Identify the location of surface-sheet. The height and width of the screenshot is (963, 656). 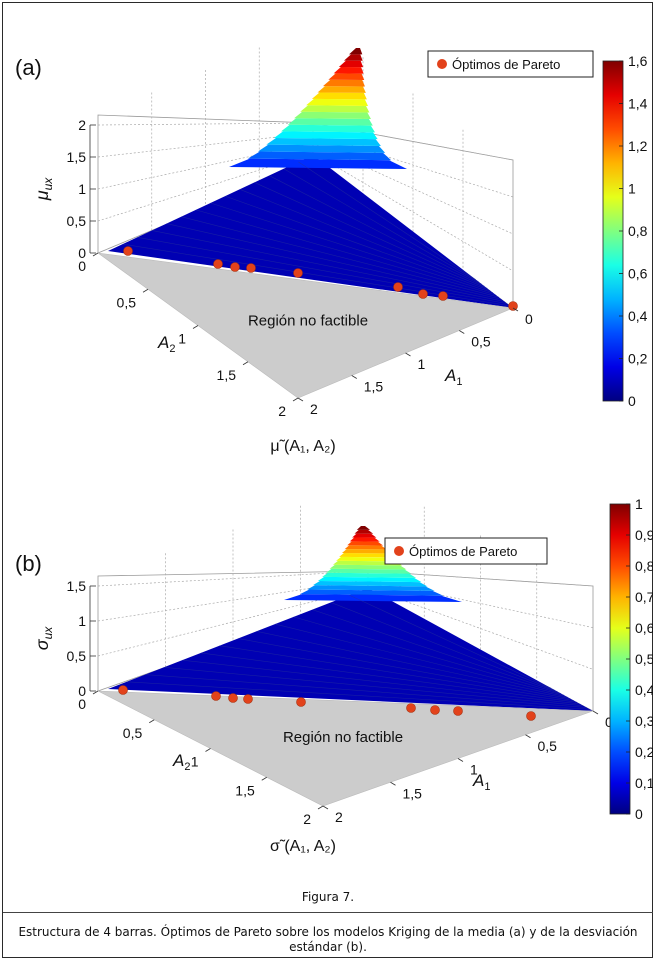
(310, 231).